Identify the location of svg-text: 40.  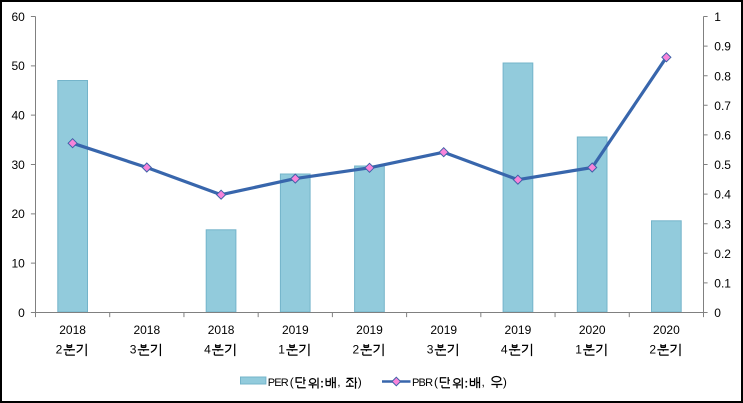
(18, 116).